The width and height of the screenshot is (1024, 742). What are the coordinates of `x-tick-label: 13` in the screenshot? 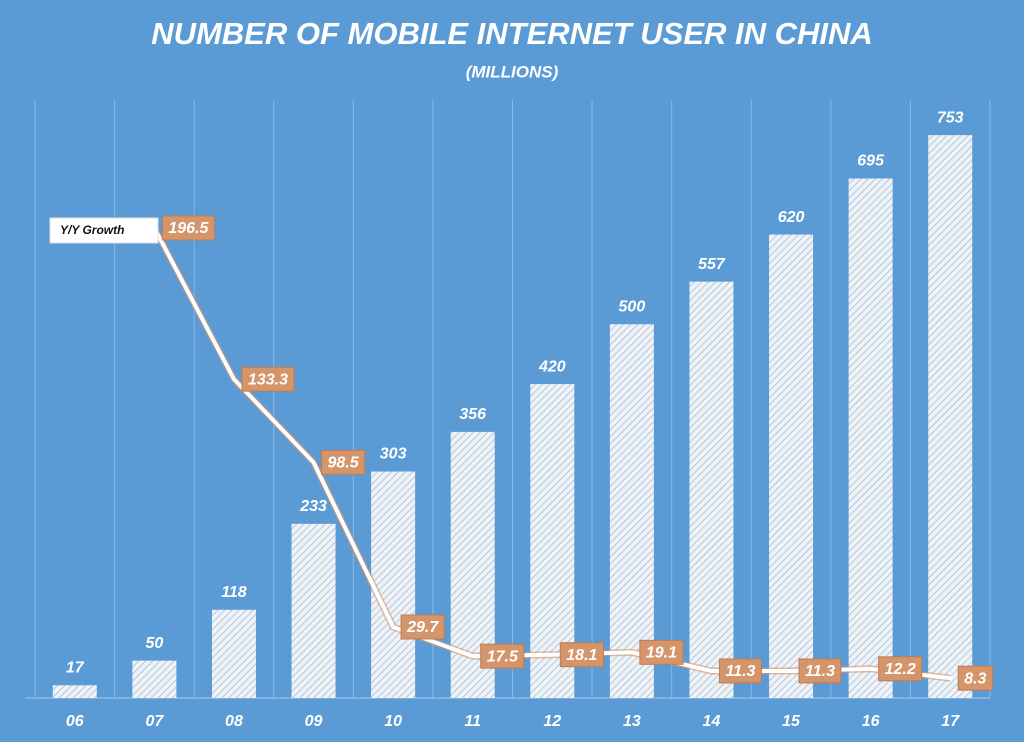 It's located at (632, 721).